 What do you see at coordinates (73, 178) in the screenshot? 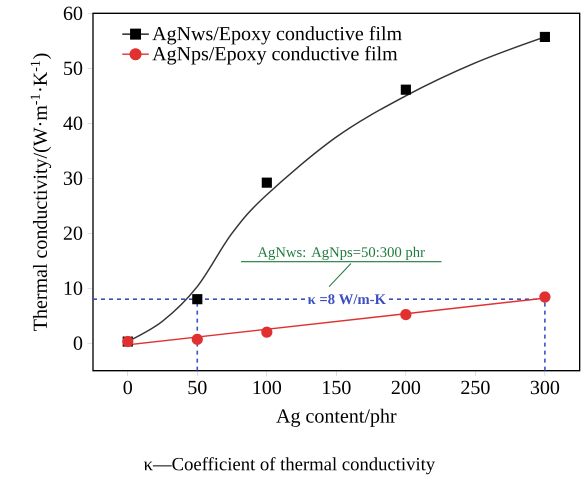
I see `y-tick-label: 30` at bounding box center [73, 178].